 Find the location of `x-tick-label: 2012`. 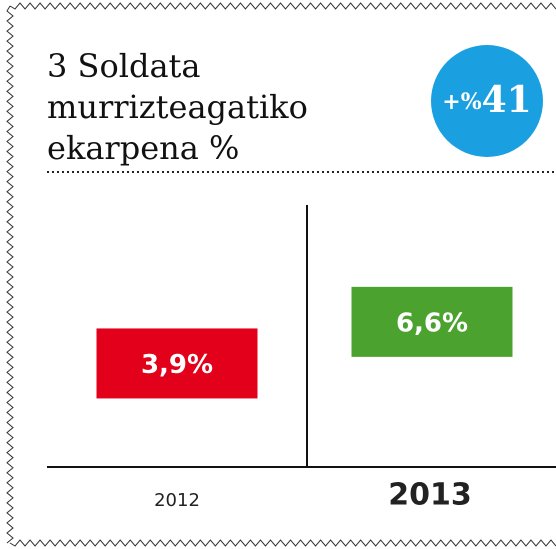

x-tick-label: 2012 is located at coordinates (177, 500).